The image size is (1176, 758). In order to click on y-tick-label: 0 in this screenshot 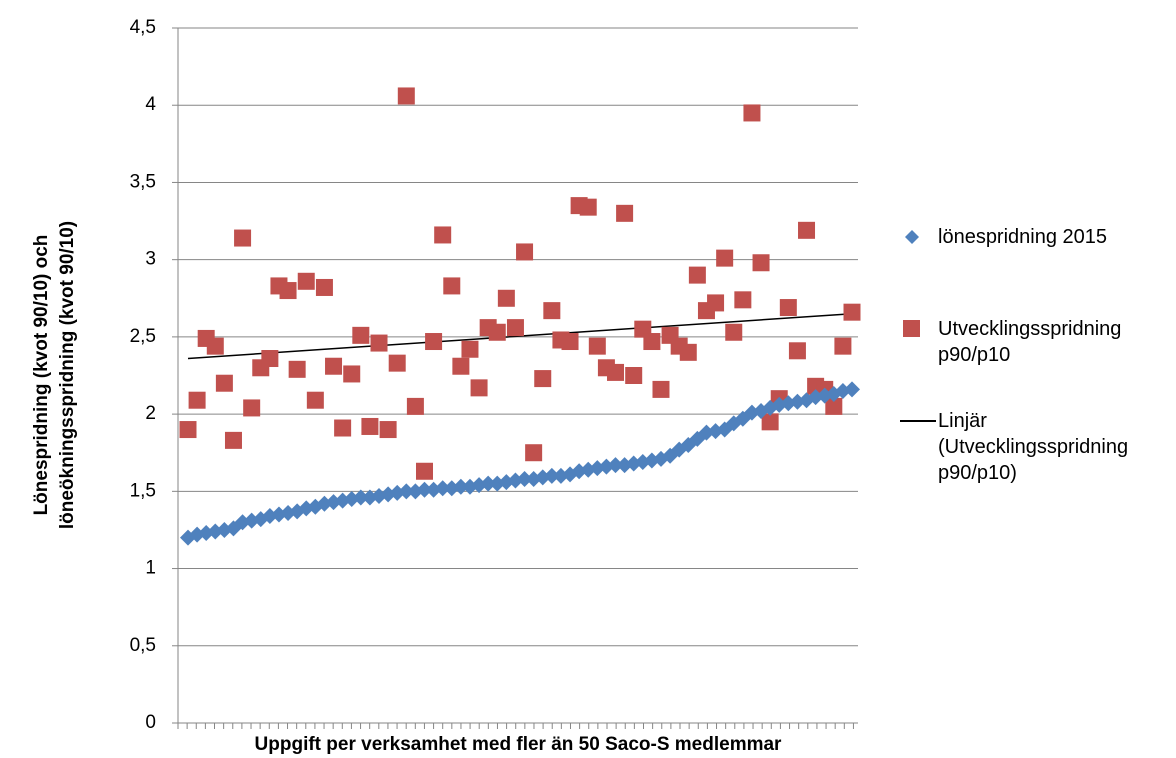, I will do `click(150, 722)`.